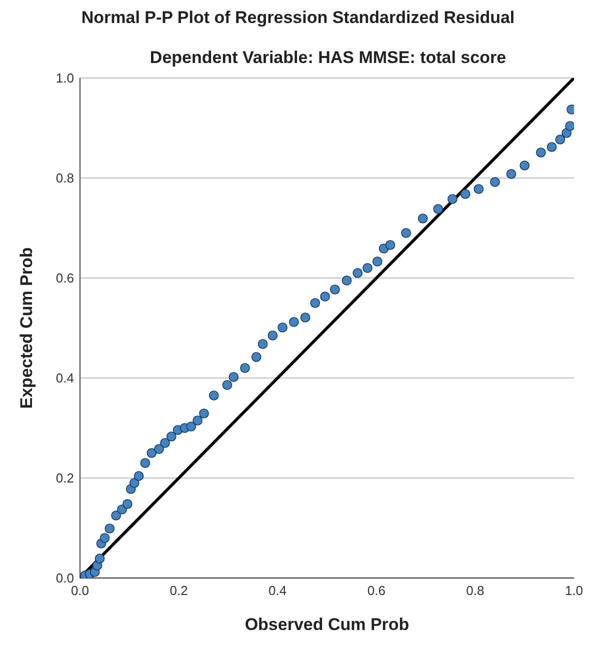 This screenshot has height=650, width=595. I want to click on y-tick-label: 0.8, so click(65, 178).